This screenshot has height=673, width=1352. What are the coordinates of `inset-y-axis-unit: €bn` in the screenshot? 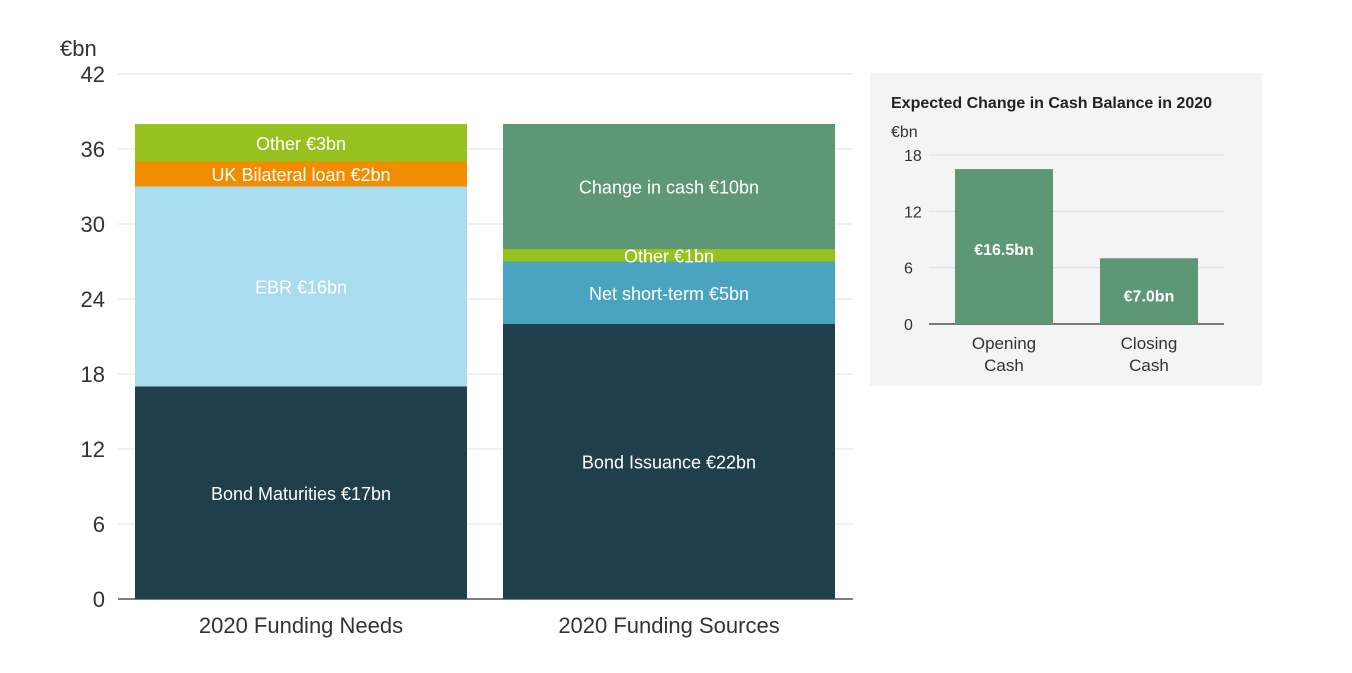 It's located at (904, 132).